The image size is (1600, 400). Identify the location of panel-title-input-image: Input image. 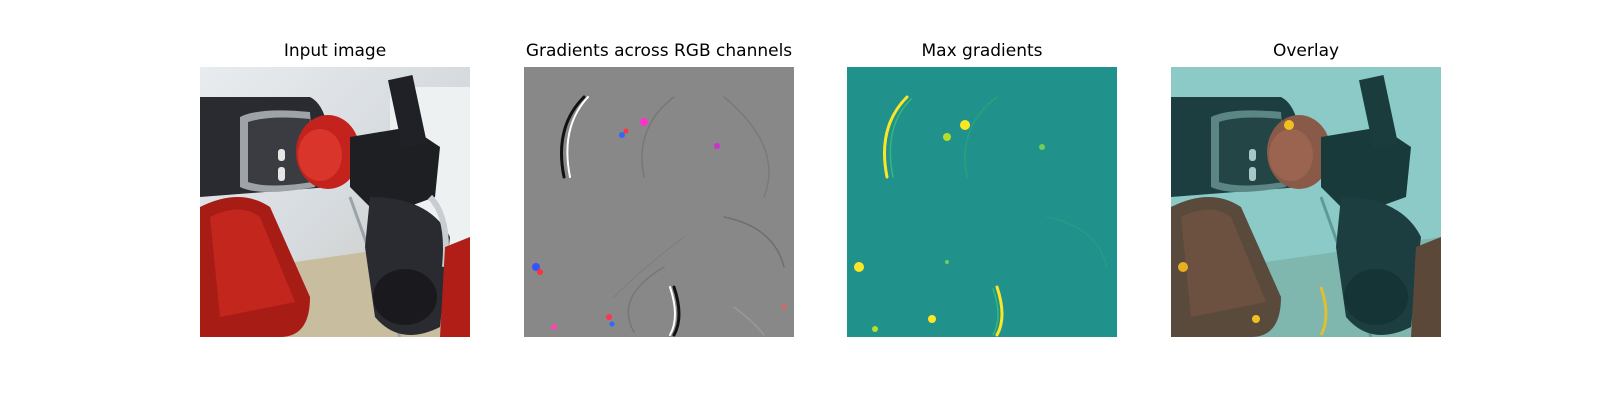
(335, 51).